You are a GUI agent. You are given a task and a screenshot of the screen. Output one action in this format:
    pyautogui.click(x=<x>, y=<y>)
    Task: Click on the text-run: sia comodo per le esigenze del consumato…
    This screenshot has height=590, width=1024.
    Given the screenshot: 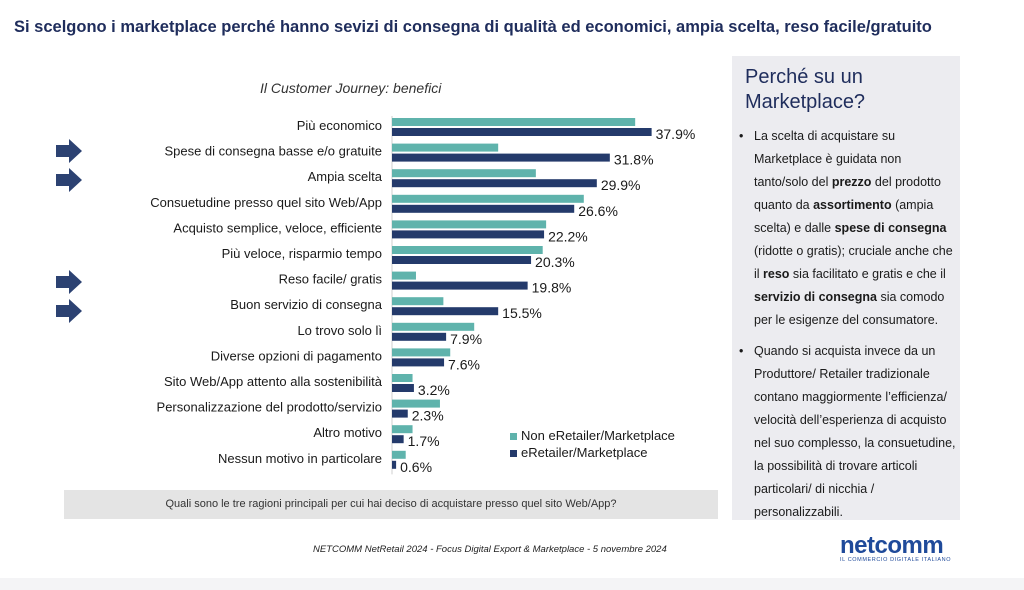 What is the action you would take?
    pyautogui.click(x=849, y=308)
    